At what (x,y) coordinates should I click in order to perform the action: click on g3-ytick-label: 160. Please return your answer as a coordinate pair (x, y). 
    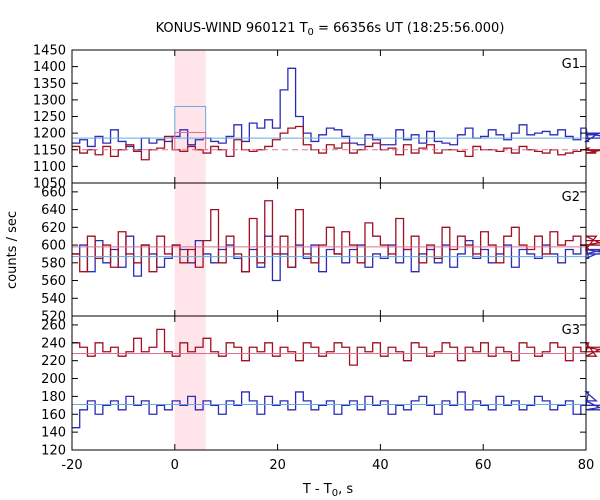
    Looking at the image, I should click on (53, 415).